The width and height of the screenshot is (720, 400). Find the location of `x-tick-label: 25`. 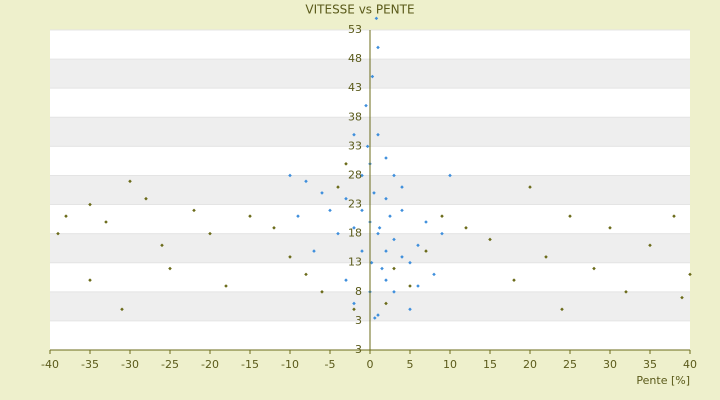

x-tick-label: 25 is located at coordinates (570, 364).